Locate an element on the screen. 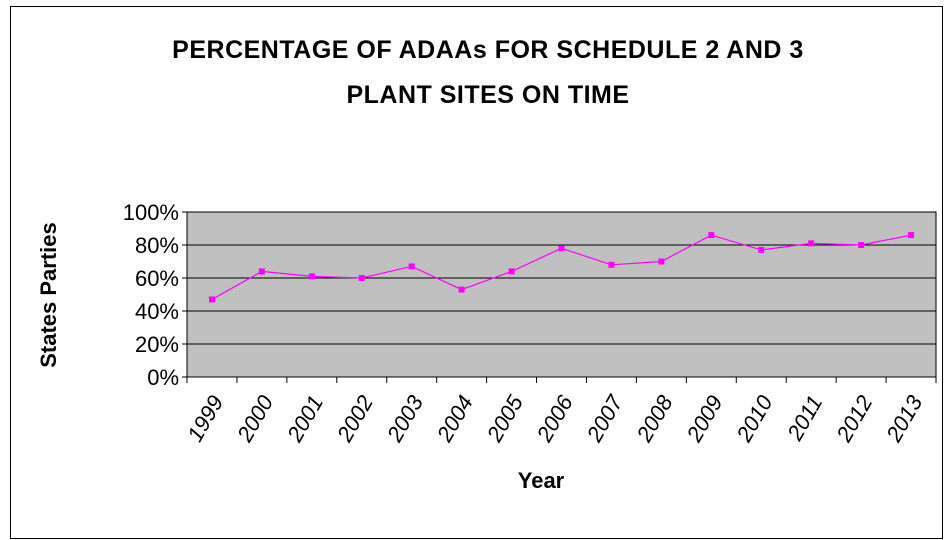 This screenshot has height=540, width=944. y-tick-label: 60% is located at coordinates (157, 278).